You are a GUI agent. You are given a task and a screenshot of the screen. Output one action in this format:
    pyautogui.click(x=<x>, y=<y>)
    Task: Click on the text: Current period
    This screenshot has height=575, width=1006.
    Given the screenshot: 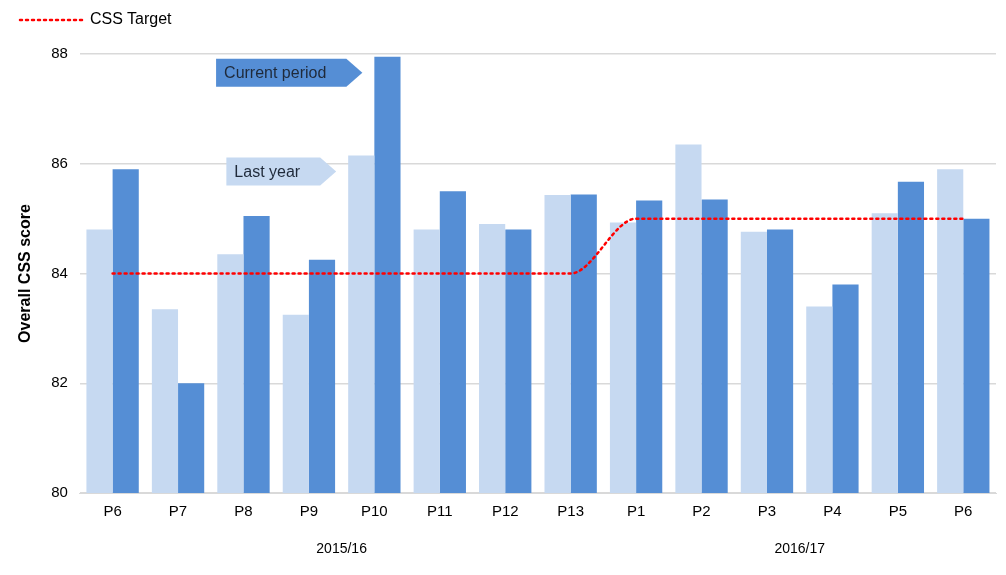 What is the action you would take?
    pyautogui.click(x=275, y=73)
    